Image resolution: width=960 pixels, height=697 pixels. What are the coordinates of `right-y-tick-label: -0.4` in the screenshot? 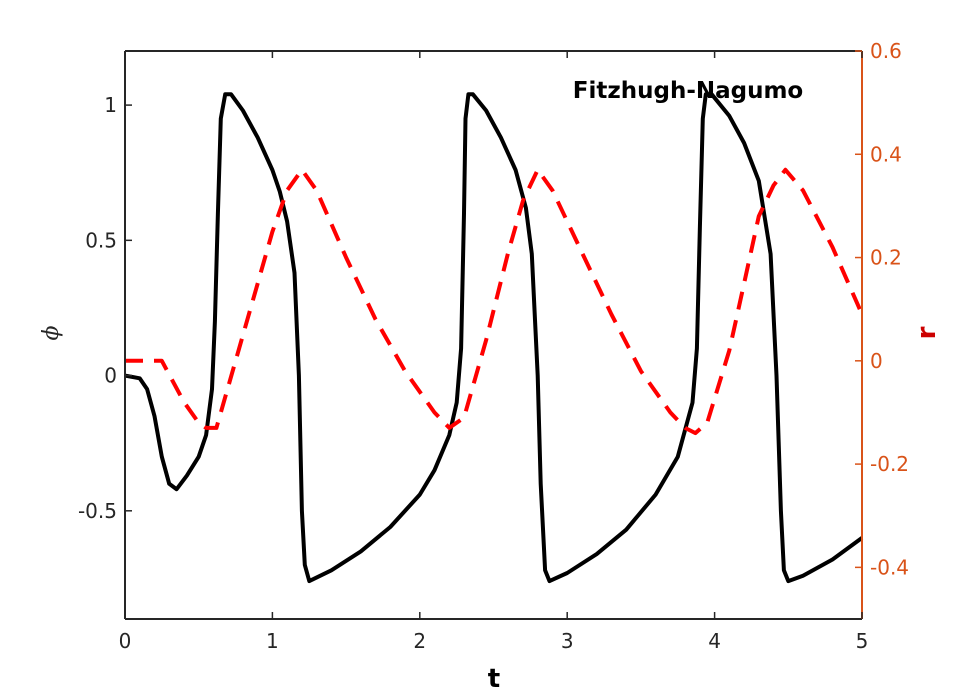 It's located at (889, 567).